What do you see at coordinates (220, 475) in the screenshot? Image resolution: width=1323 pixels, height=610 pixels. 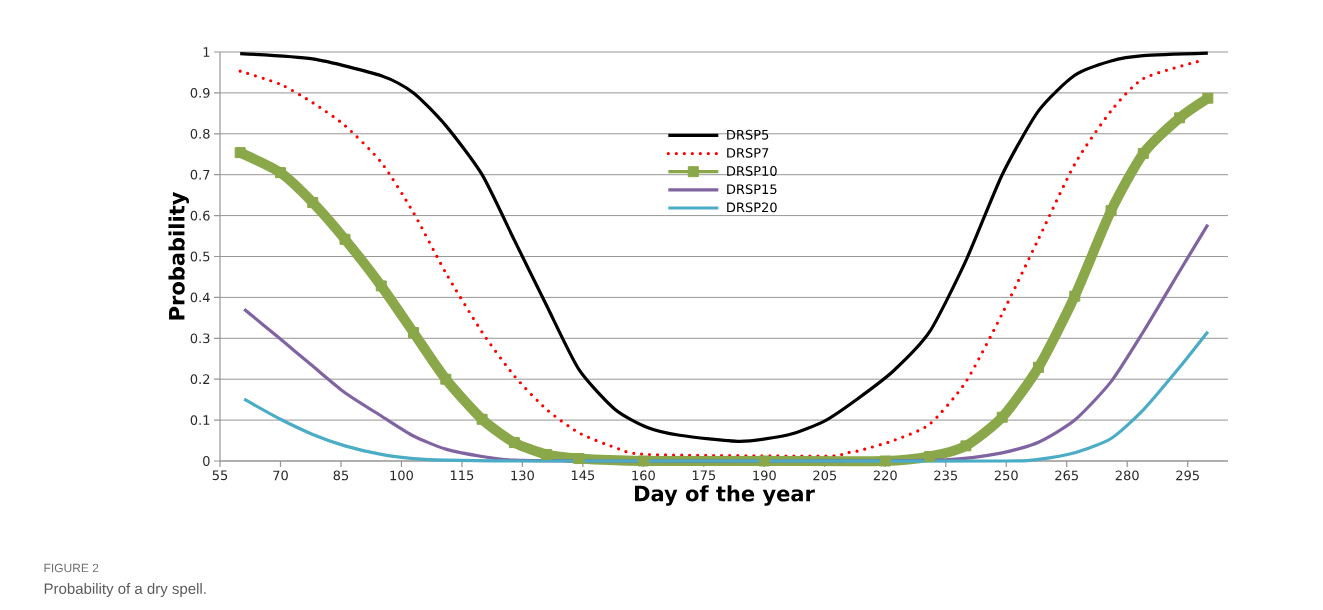 I see `x-tick-label: 55` at bounding box center [220, 475].